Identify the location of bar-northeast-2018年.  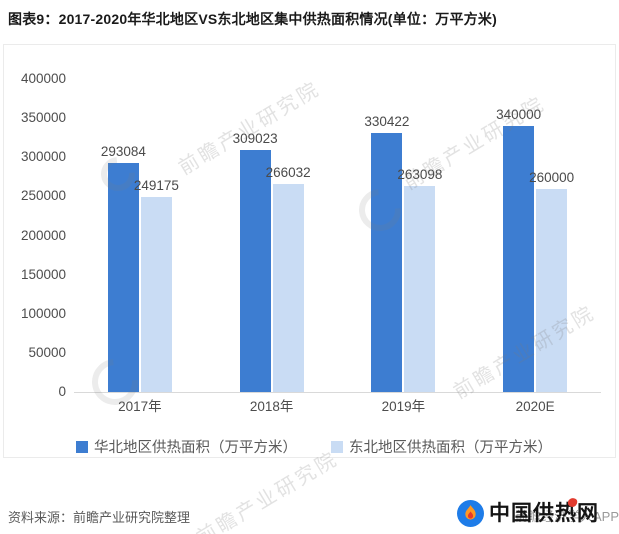
(288, 287).